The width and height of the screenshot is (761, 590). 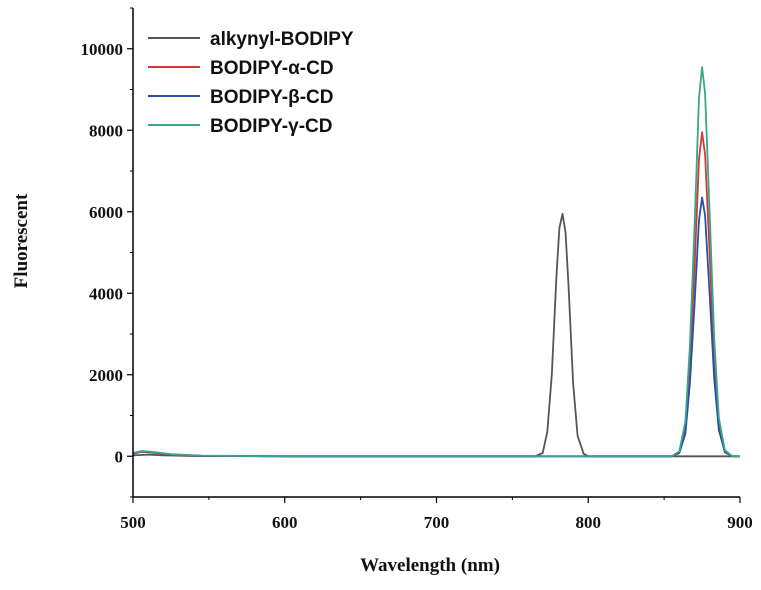 I want to click on y-axis-title: Fluorescent, so click(x=21, y=240).